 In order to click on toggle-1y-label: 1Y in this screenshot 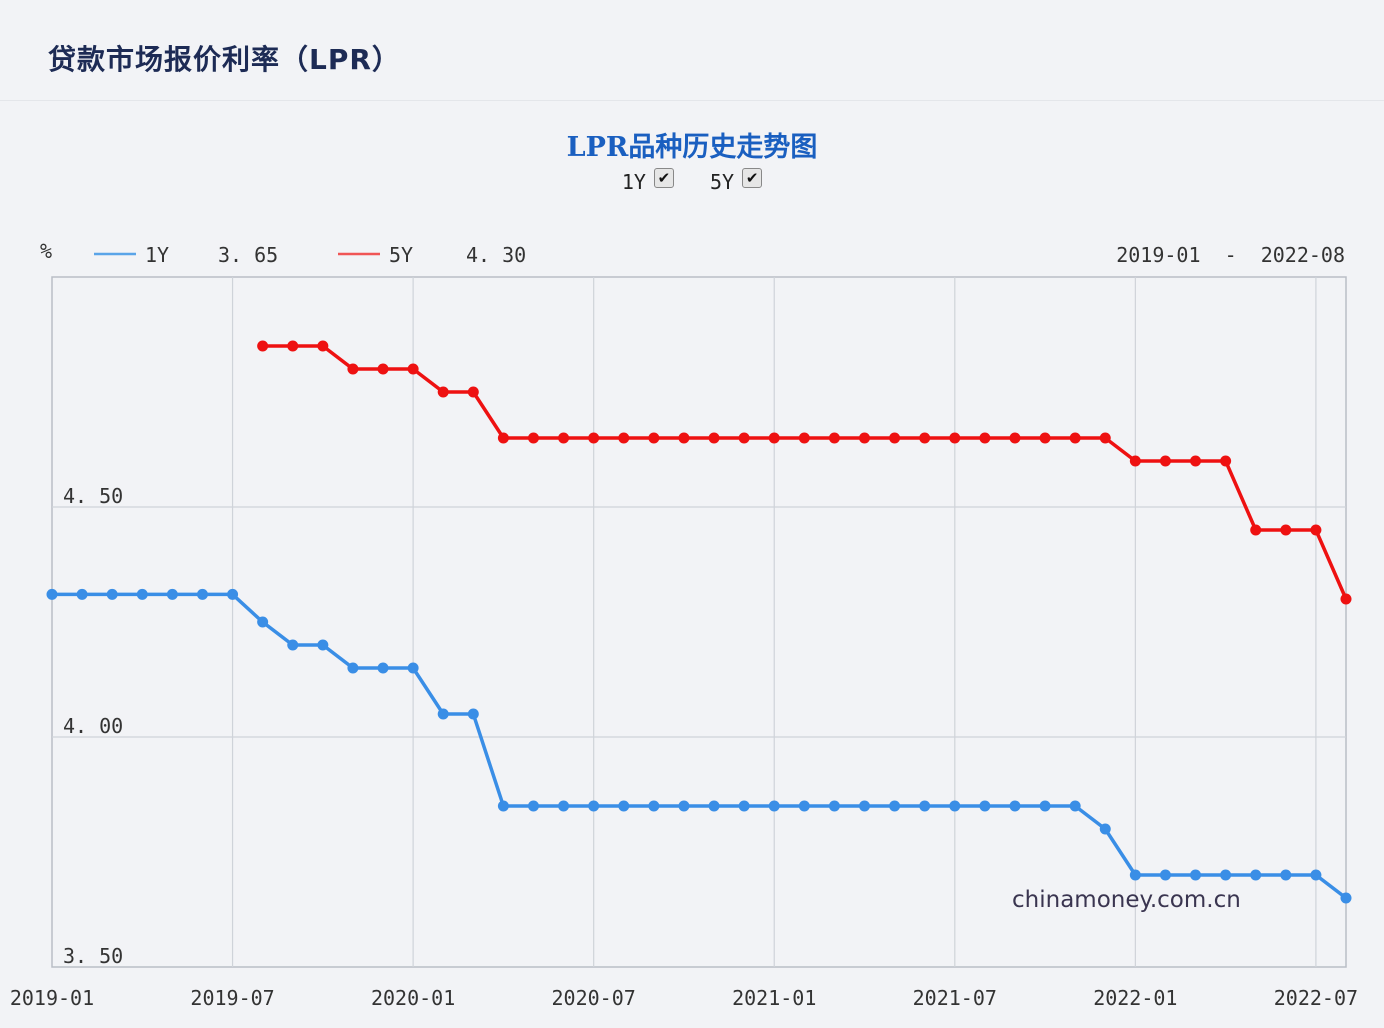, I will do `click(633, 182)`.